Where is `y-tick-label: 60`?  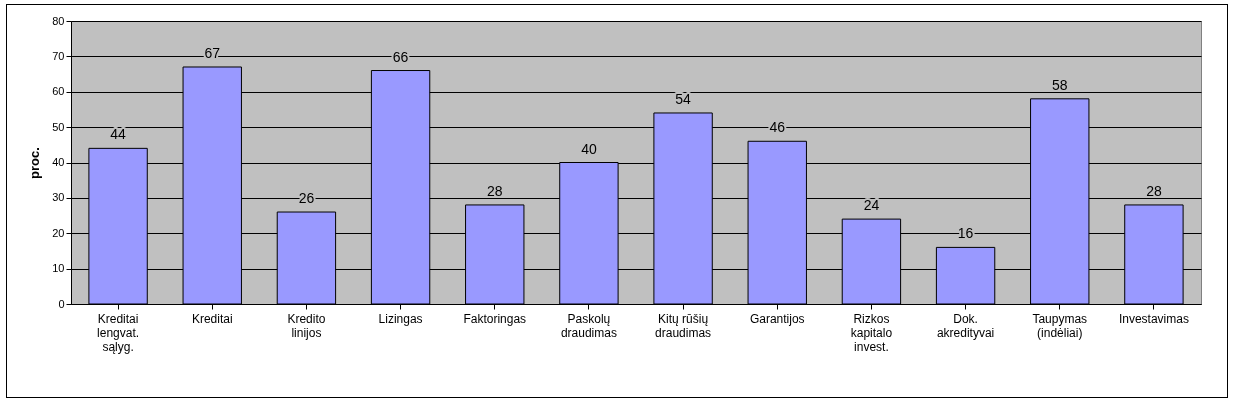 y-tick-label: 60 is located at coordinates (58, 91).